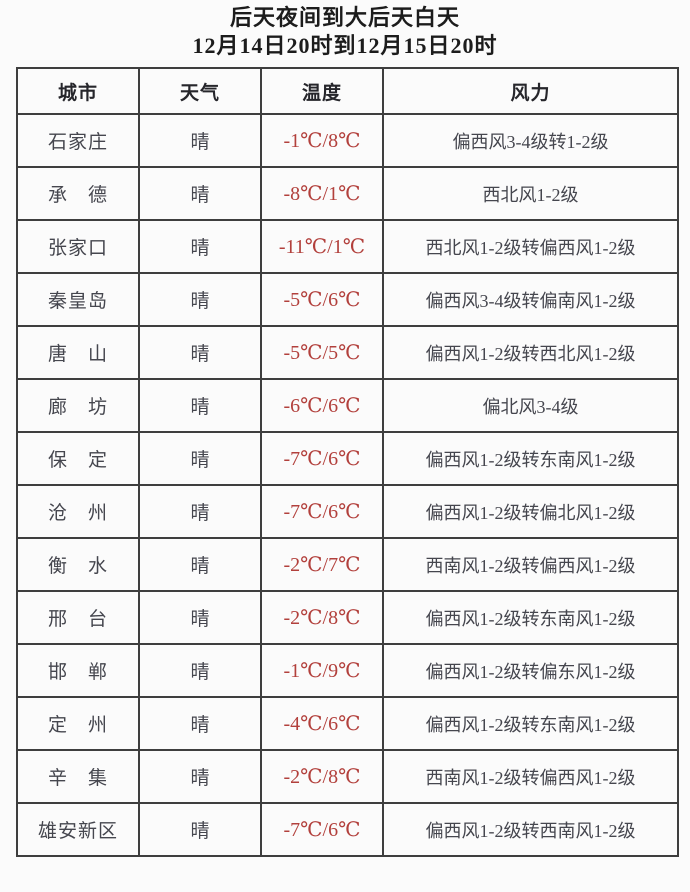 The image size is (690, 892). Describe the element at coordinates (530, 246) in the screenshot. I see `wind-cell: 西北风1-2级转偏西风1-2级` at that location.